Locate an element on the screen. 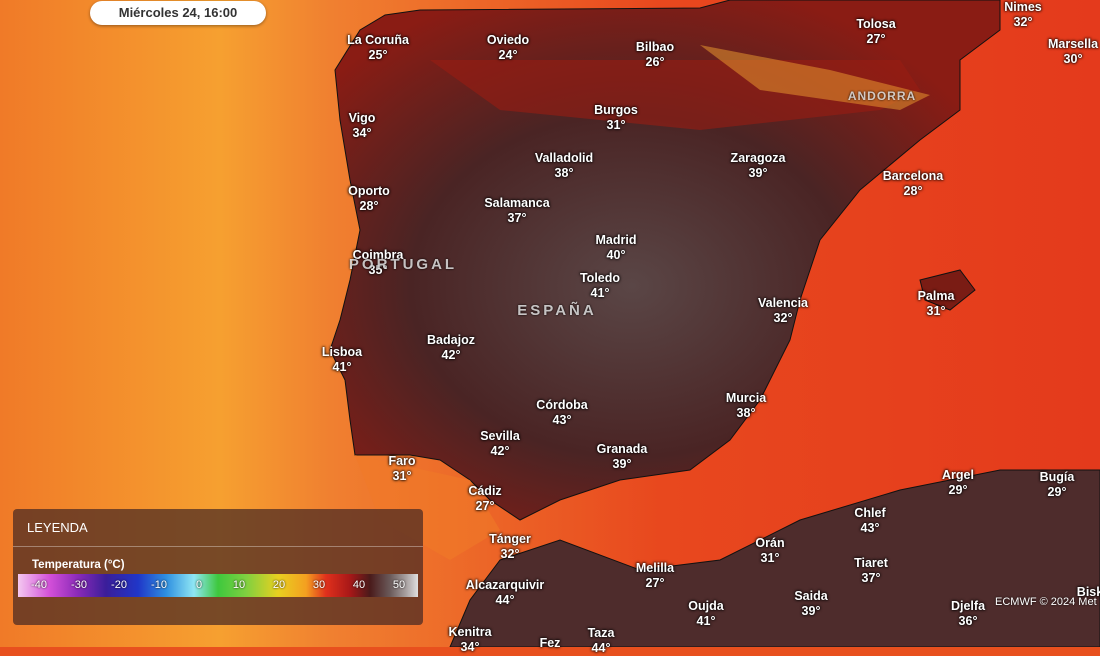  city-label: Taza 44° is located at coordinates (601, 641).